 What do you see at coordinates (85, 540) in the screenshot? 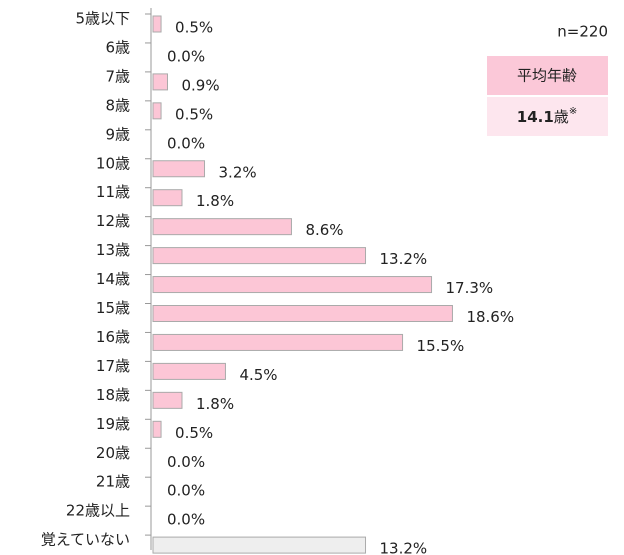
I see `category-label: 覚えていない` at bounding box center [85, 540].